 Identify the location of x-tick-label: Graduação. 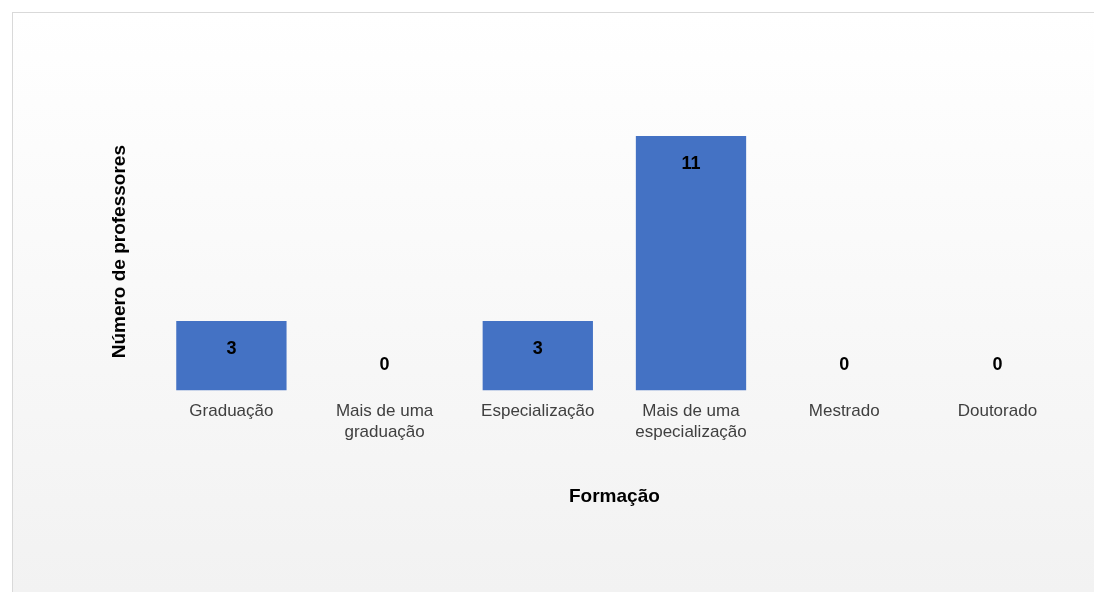
(231, 411).